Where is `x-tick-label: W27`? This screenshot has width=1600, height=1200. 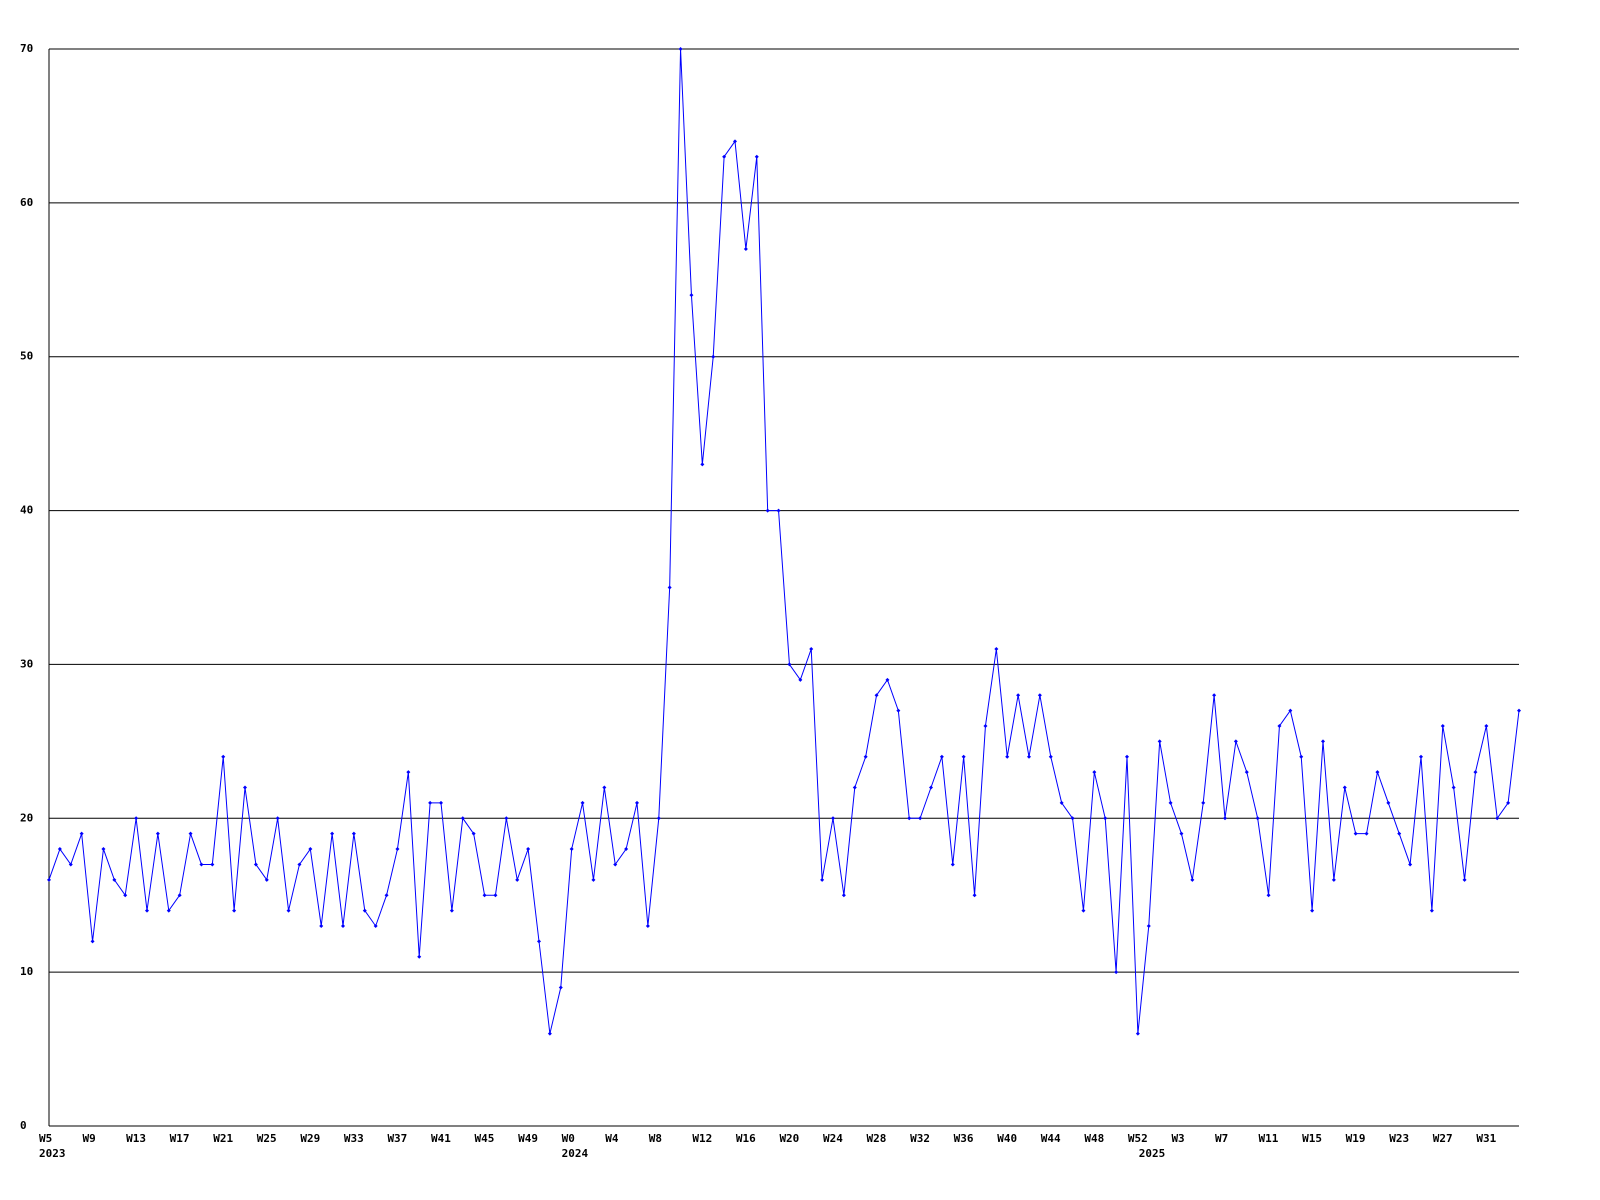 x-tick-label: W27 is located at coordinates (1443, 1138).